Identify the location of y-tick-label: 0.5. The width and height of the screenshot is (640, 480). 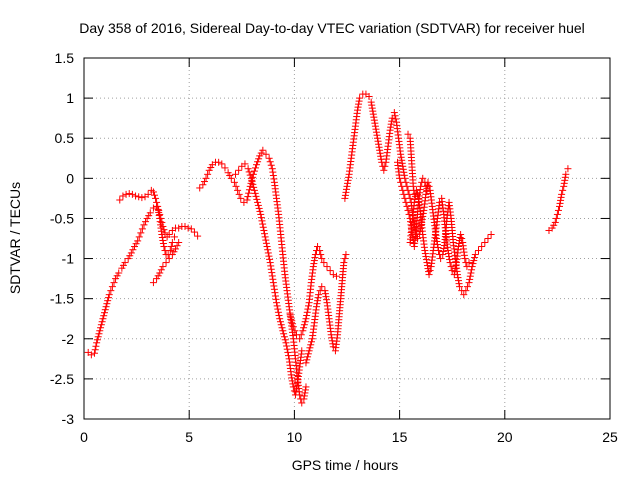
(65, 138).